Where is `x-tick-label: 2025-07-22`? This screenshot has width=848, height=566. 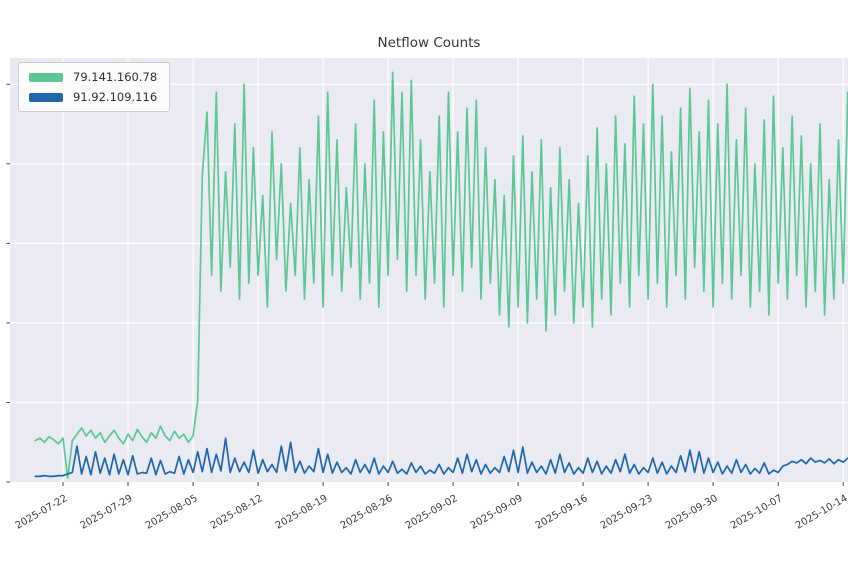
x-tick-label: 2025-07-22 is located at coordinates (42, 512).